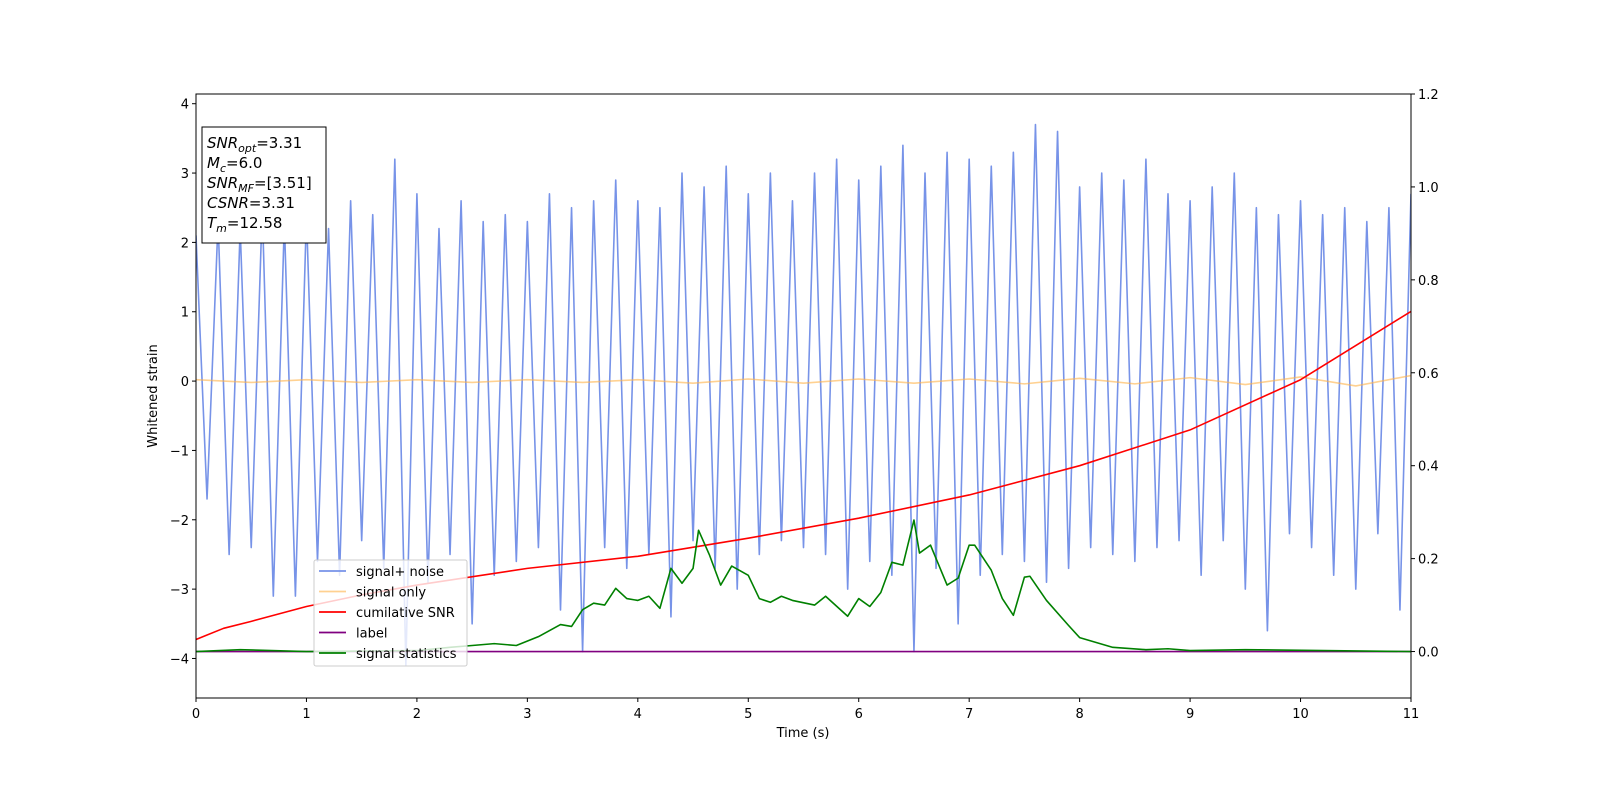  What do you see at coordinates (406, 654) in the screenshot?
I see `legend-label: signal statistics` at bounding box center [406, 654].